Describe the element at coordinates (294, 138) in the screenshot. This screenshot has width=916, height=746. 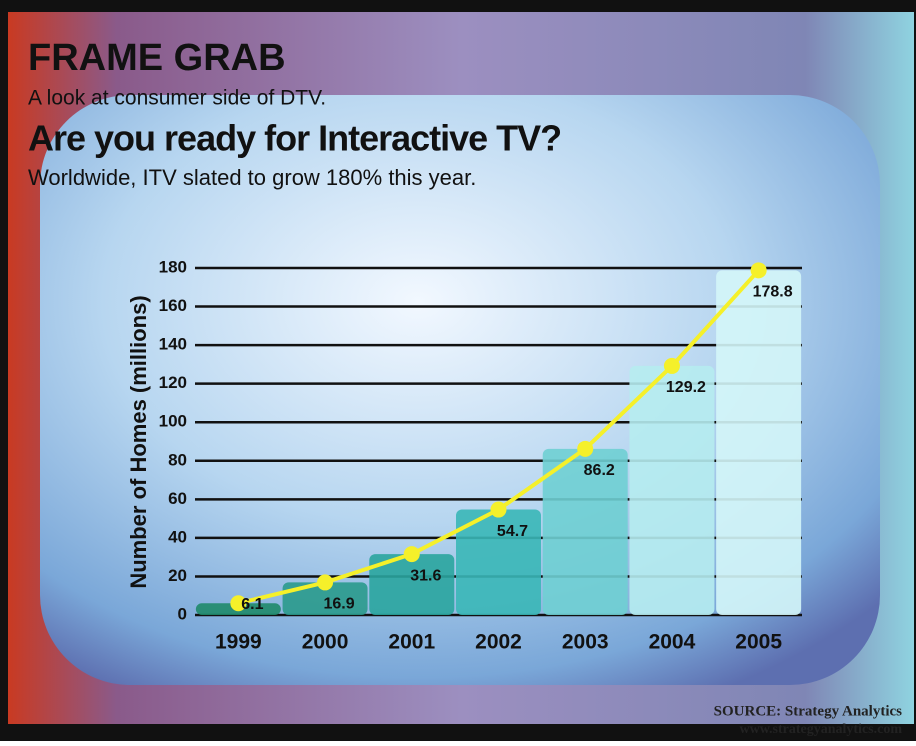
I see `chart-title: Are you ready for Interactive TV?` at that location.